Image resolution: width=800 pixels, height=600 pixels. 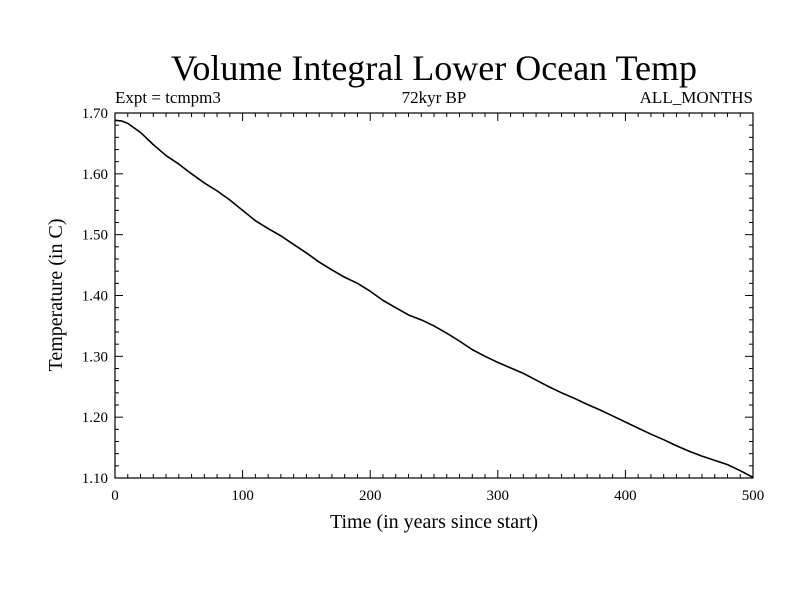 I want to click on x-tick-label: 400, so click(x=625, y=496).